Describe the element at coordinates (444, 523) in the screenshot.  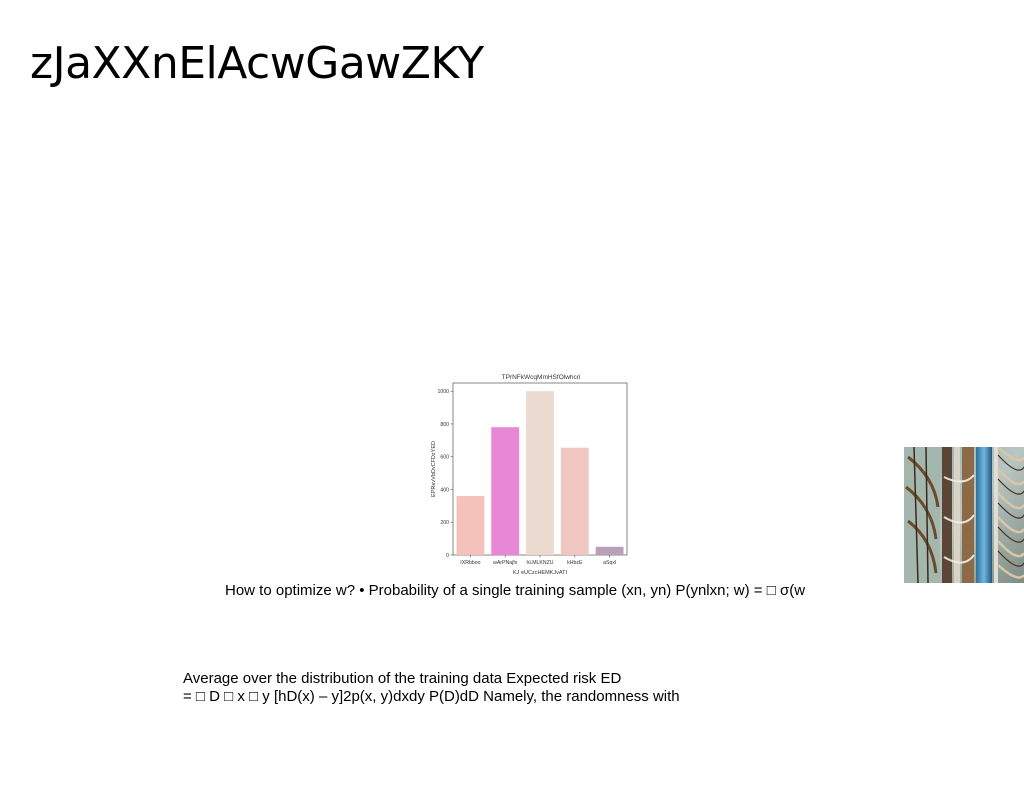
I see `chart-y-tick-label: 200` at that location.